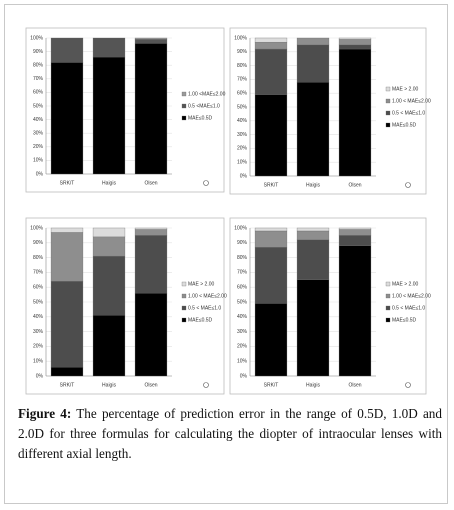 The width and height of the screenshot is (454, 510). Describe the element at coordinates (204, 106) in the screenshot. I see `legend-label: 0.5 <MAE≤1.0` at that location.